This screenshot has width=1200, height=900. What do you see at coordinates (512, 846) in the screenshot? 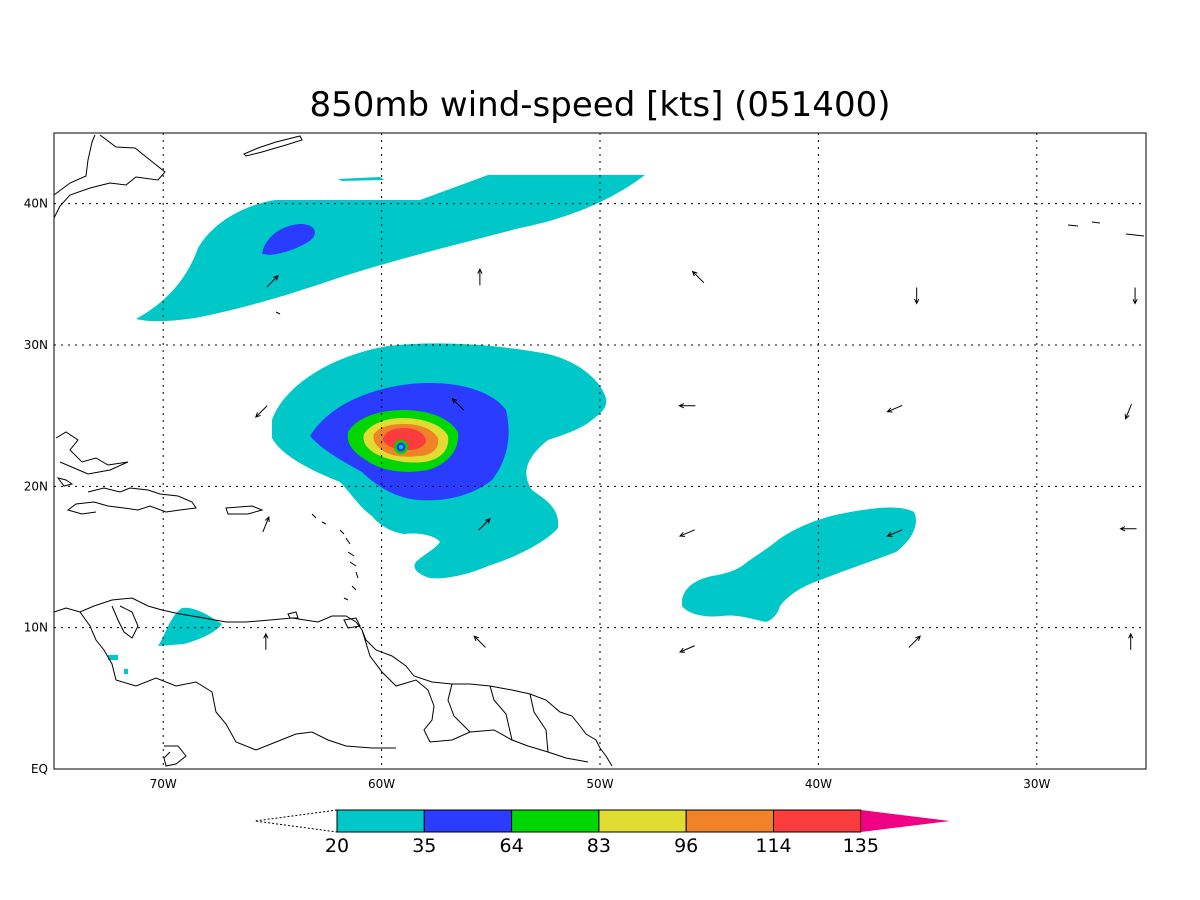
I see `colorbar-level-label: 64` at bounding box center [512, 846].